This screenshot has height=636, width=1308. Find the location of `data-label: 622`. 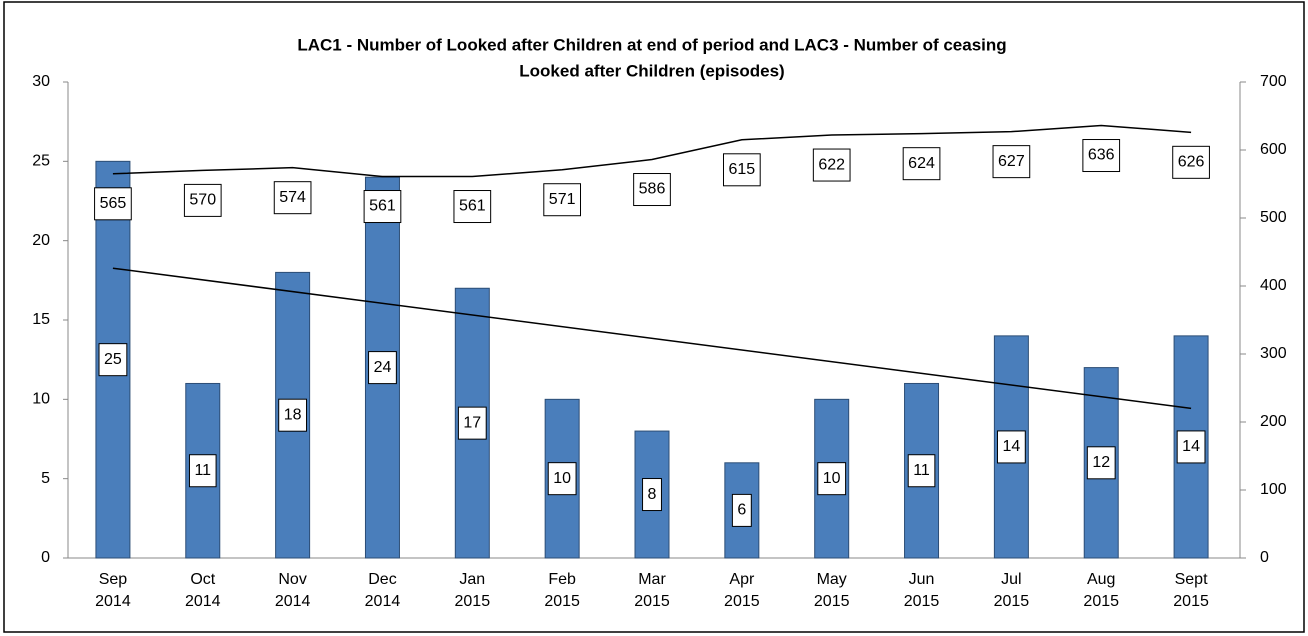

data-label: 622 is located at coordinates (831, 164).